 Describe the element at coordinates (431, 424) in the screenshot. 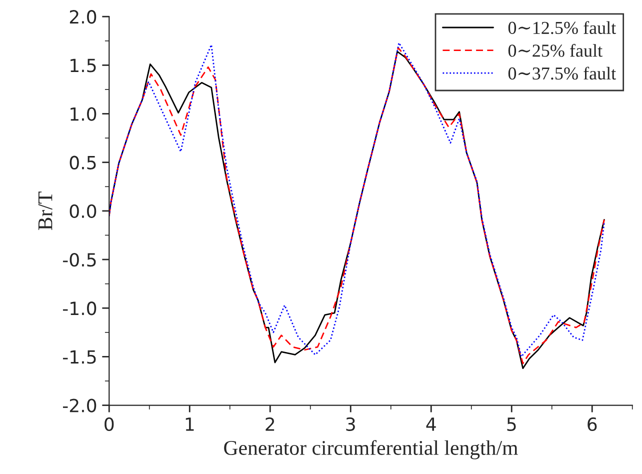

I see `x-tick-label: 4` at that location.